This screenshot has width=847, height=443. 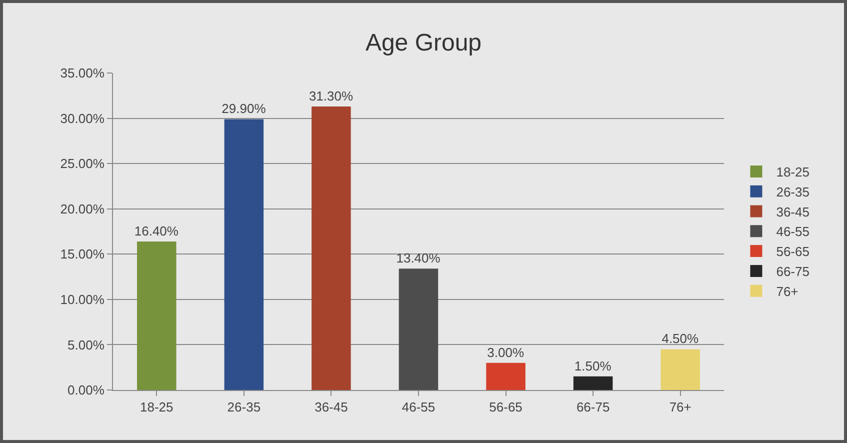 What do you see at coordinates (156, 230) in the screenshot?
I see `data-label: 16.40%` at bounding box center [156, 230].